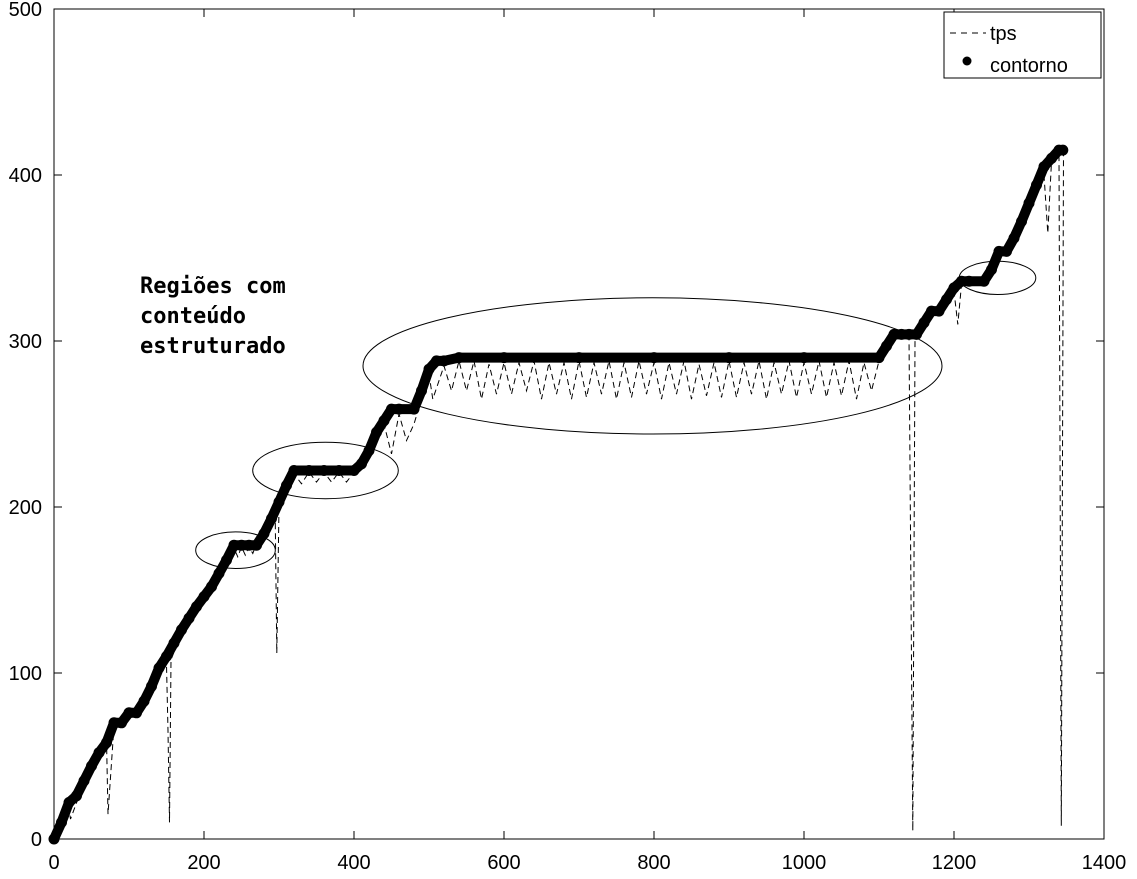 Image resolution: width=1137 pixels, height=879 pixels. Describe the element at coordinates (967, 61) in the screenshot. I see `legend-contorno-marker` at that location.